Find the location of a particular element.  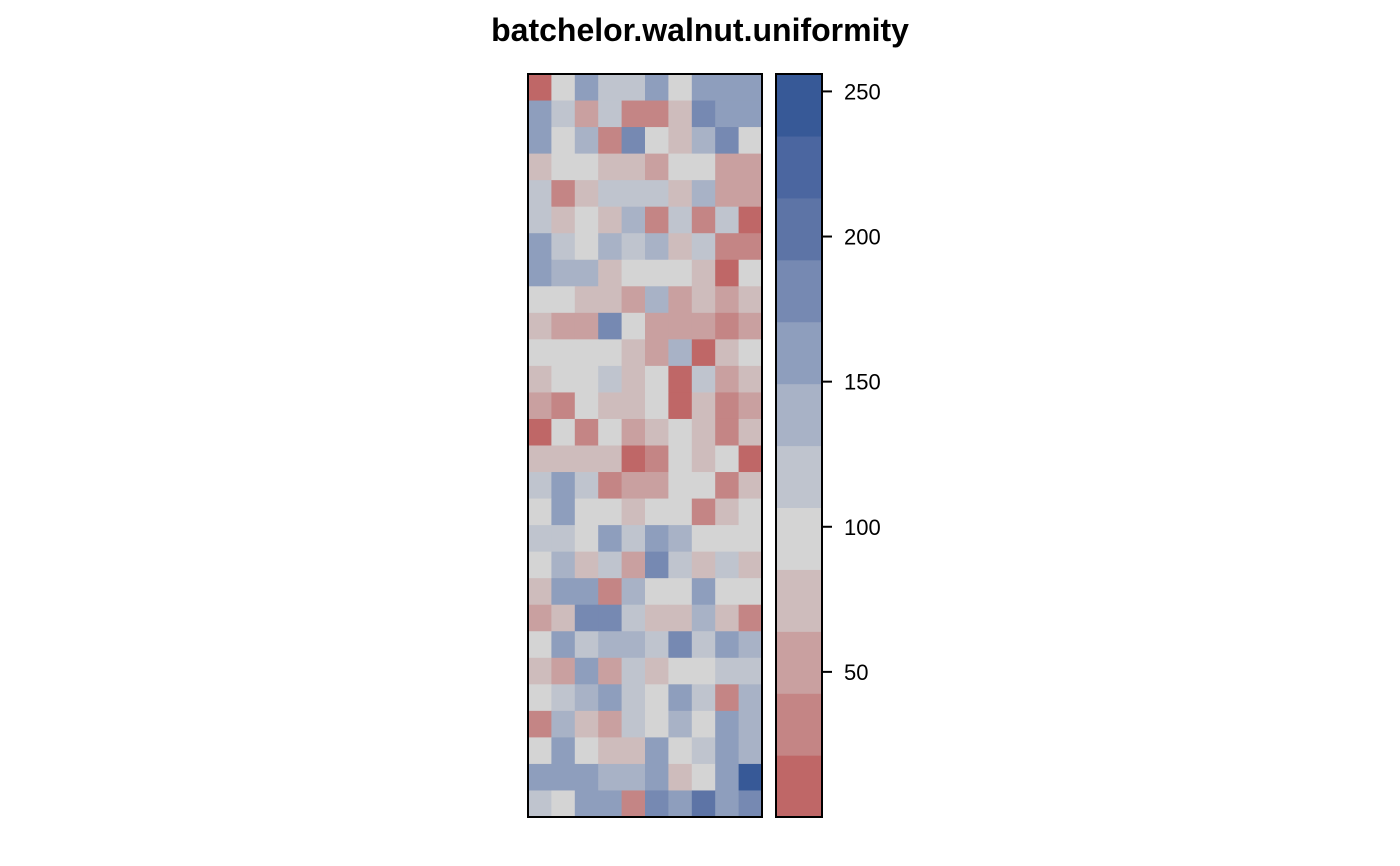

colorbar-tick-label: 200 is located at coordinates (862, 237).